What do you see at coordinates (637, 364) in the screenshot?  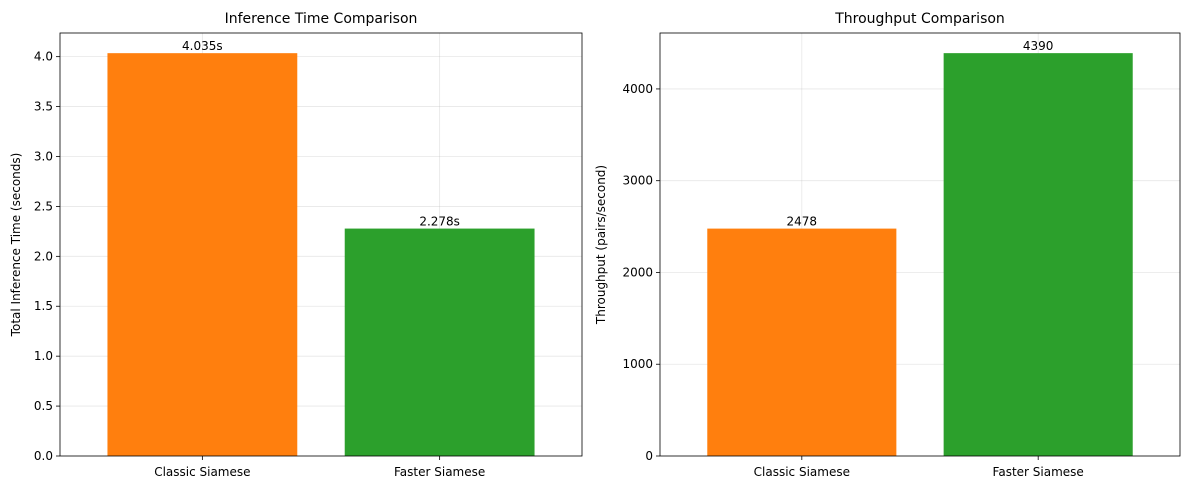 I see `y-tick-label: 1000` at bounding box center [637, 364].